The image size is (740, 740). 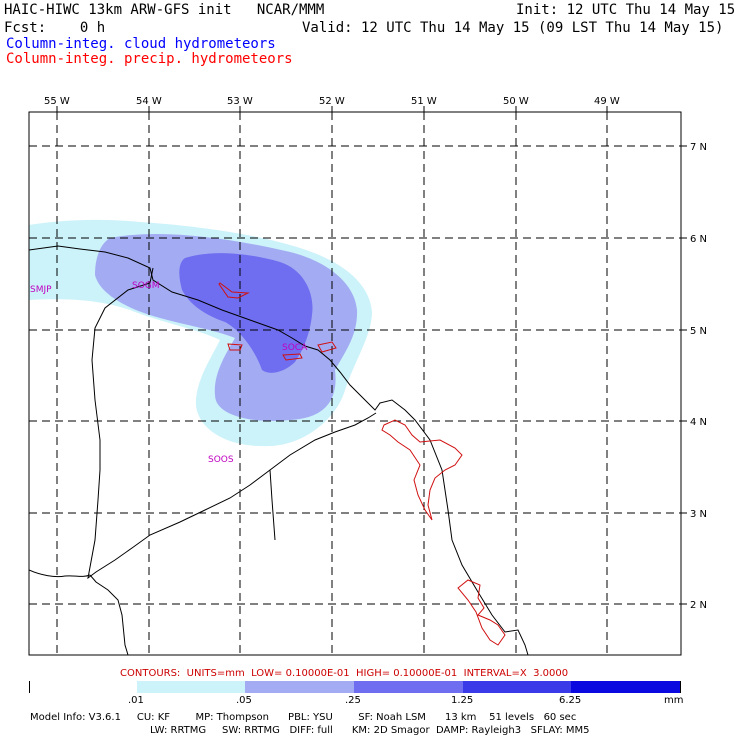 What do you see at coordinates (149, 59) in the screenshot?
I see `field-label-precip: Column-integ. precip. hydrometeors` at bounding box center [149, 59].